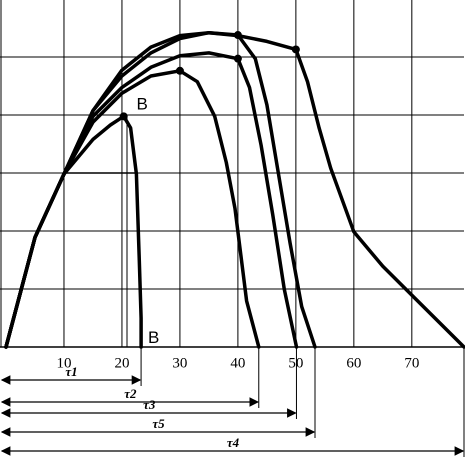  Describe the element at coordinates (237, 363) in the screenshot. I see `x-tick-label: 40` at that location.